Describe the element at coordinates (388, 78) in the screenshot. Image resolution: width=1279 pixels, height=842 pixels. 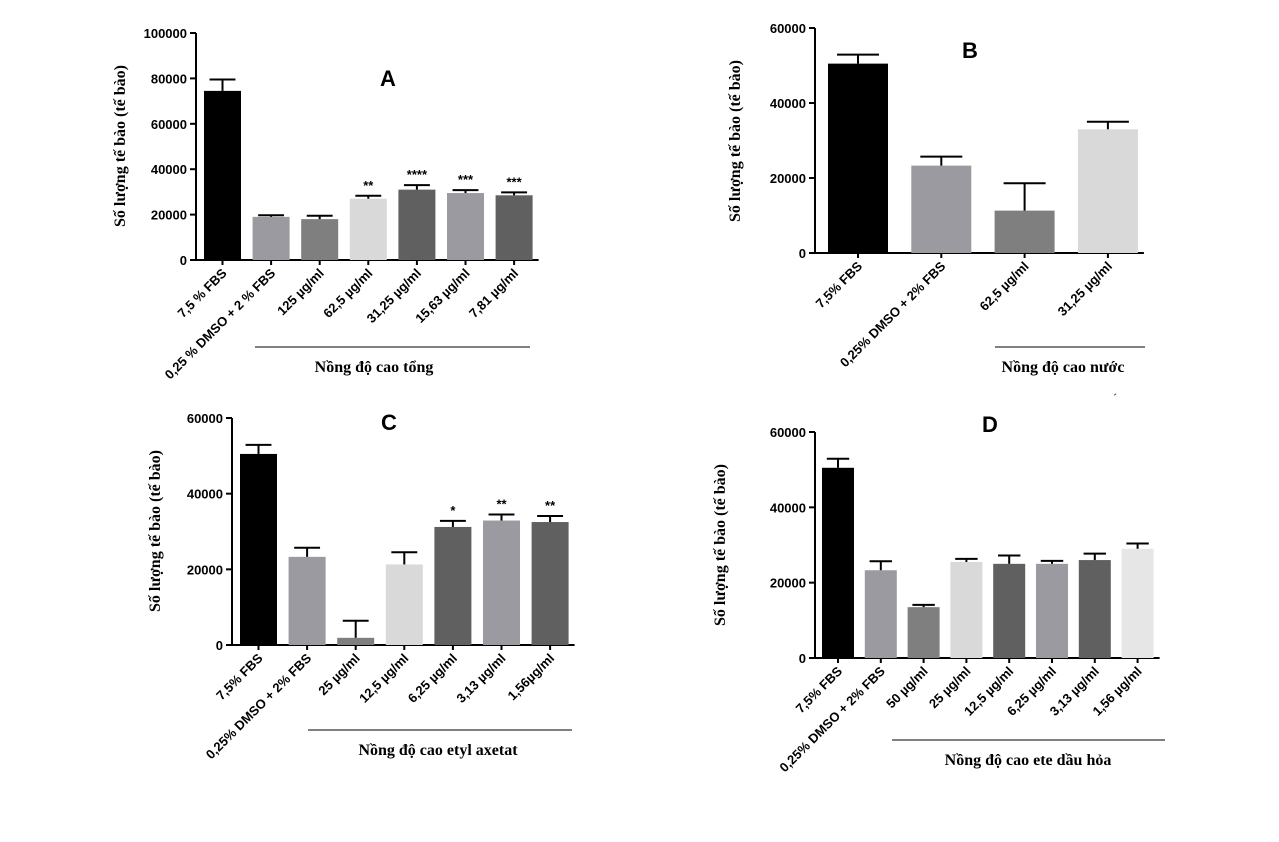
I see `panel-title: A` at that location.